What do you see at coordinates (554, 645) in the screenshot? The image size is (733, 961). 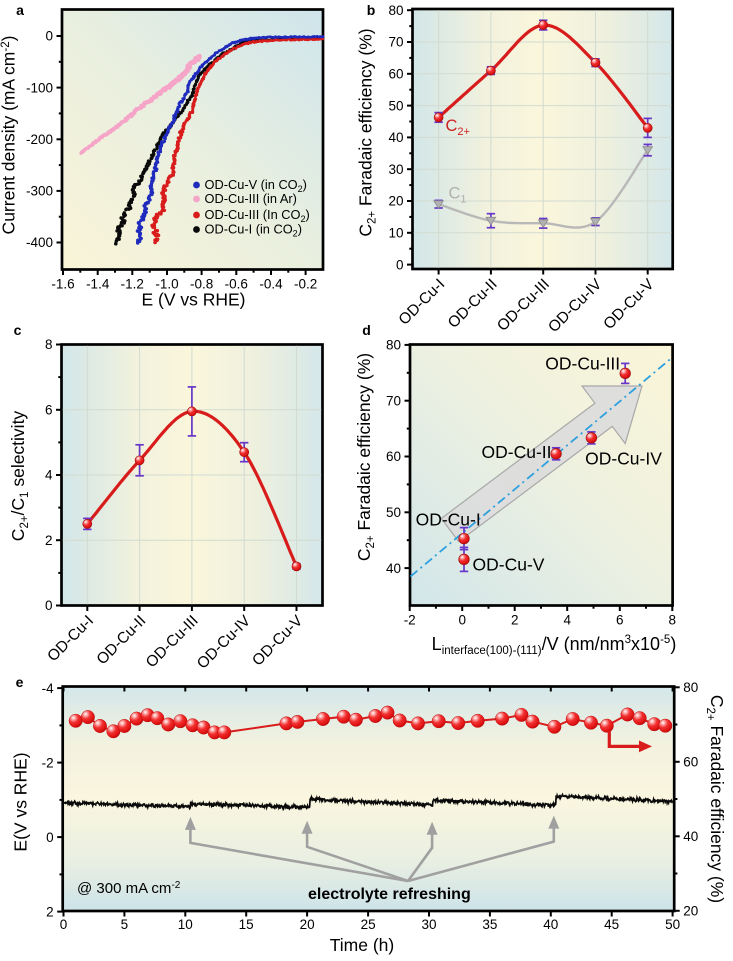 I see `svg-text:Linterface(100)-(111)/V (nm/nm: Linterface(100)-(111)/V (nm/nm3x10-5)` at bounding box center [554, 645].